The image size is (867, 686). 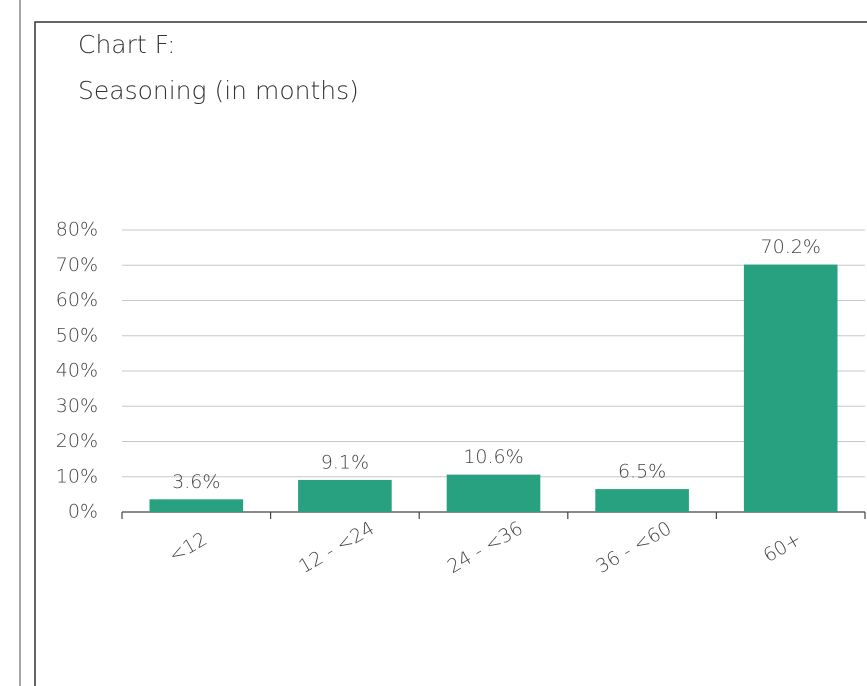 I want to click on x-tick-label: 36 - <60, so click(x=633, y=547).